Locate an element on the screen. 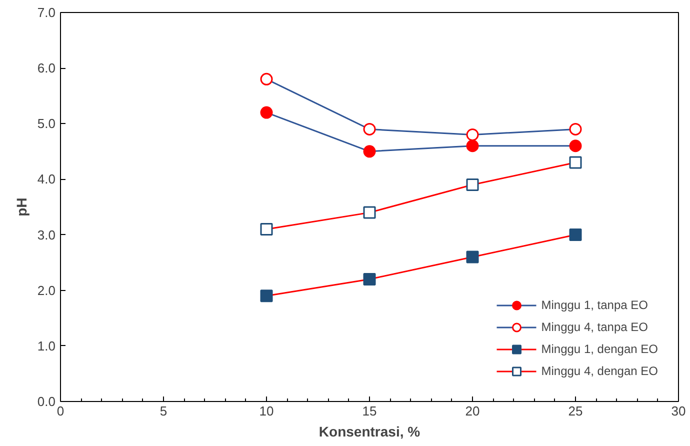 Image resolution: width=690 pixels, height=446 pixels. x-tick-label: 10 is located at coordinates (266, 411).